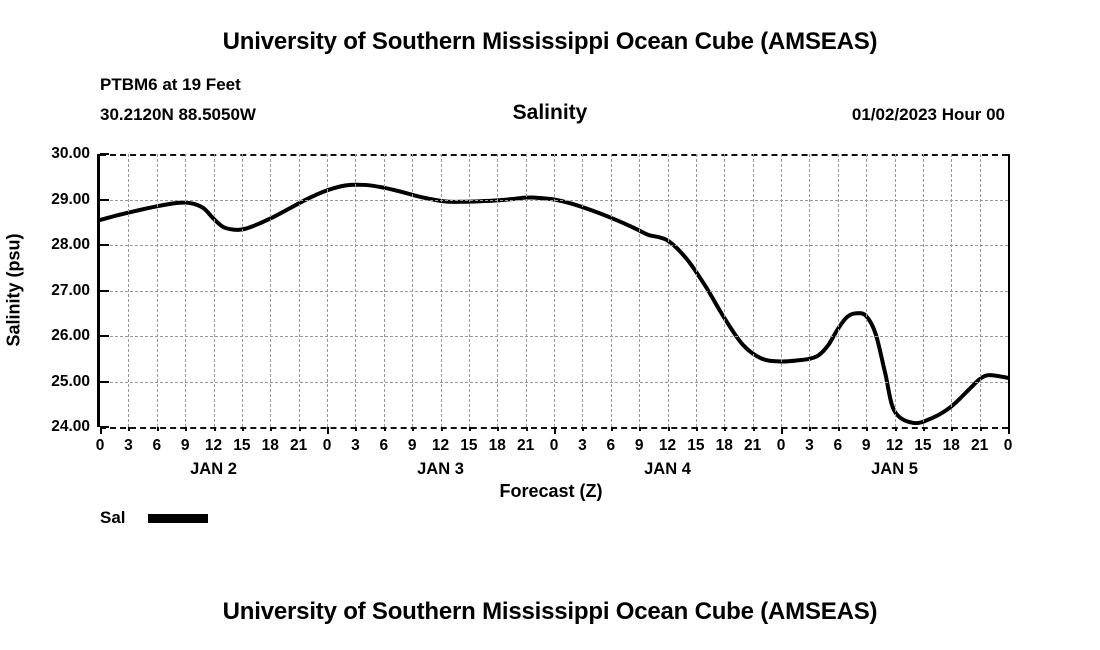  Describe the element at coordinates (440, 469) in the screenshot. I see `x-day-label: JAN 3` at that location.